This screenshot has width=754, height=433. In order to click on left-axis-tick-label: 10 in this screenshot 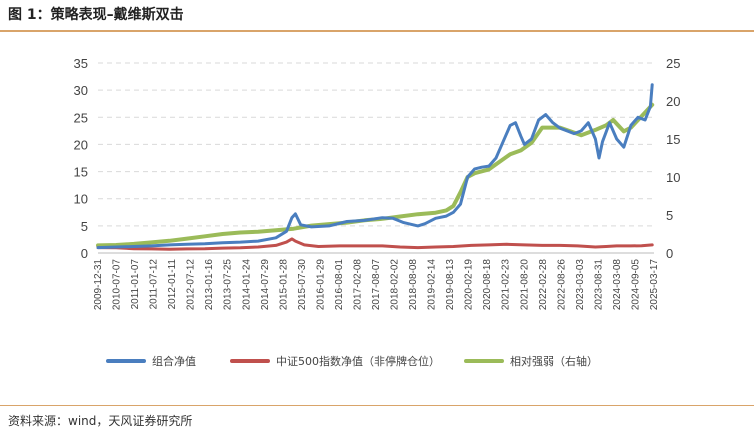, I will do `click(81, 199)`.